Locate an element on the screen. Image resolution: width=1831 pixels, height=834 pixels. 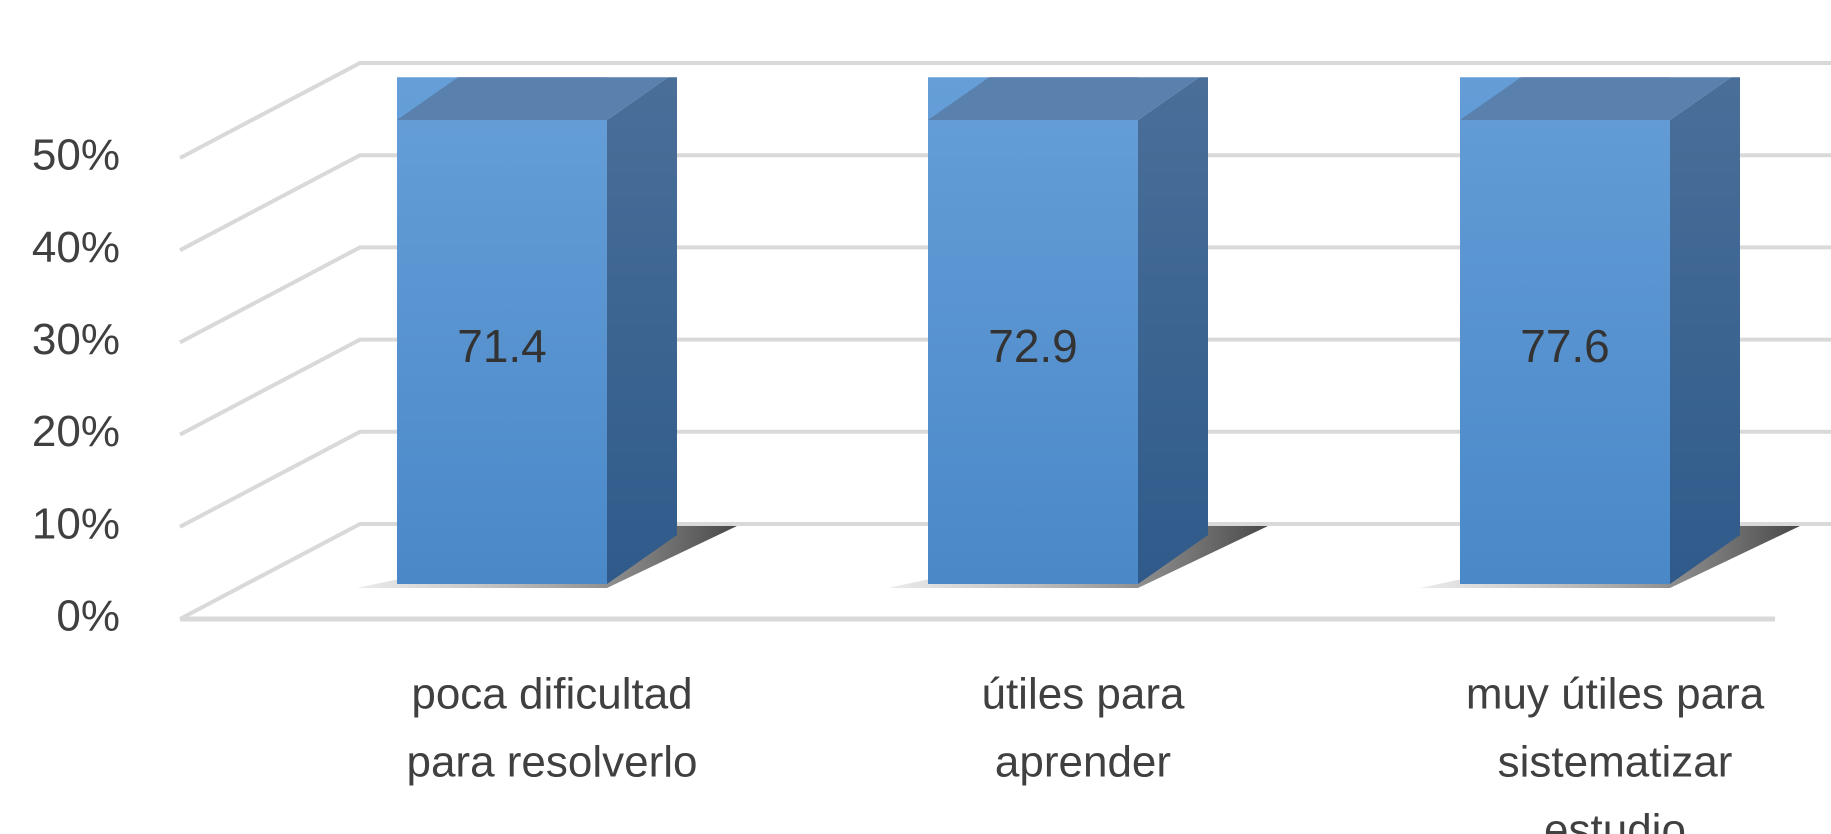
value-label: 71.4 is located at coordinates (502, 346).